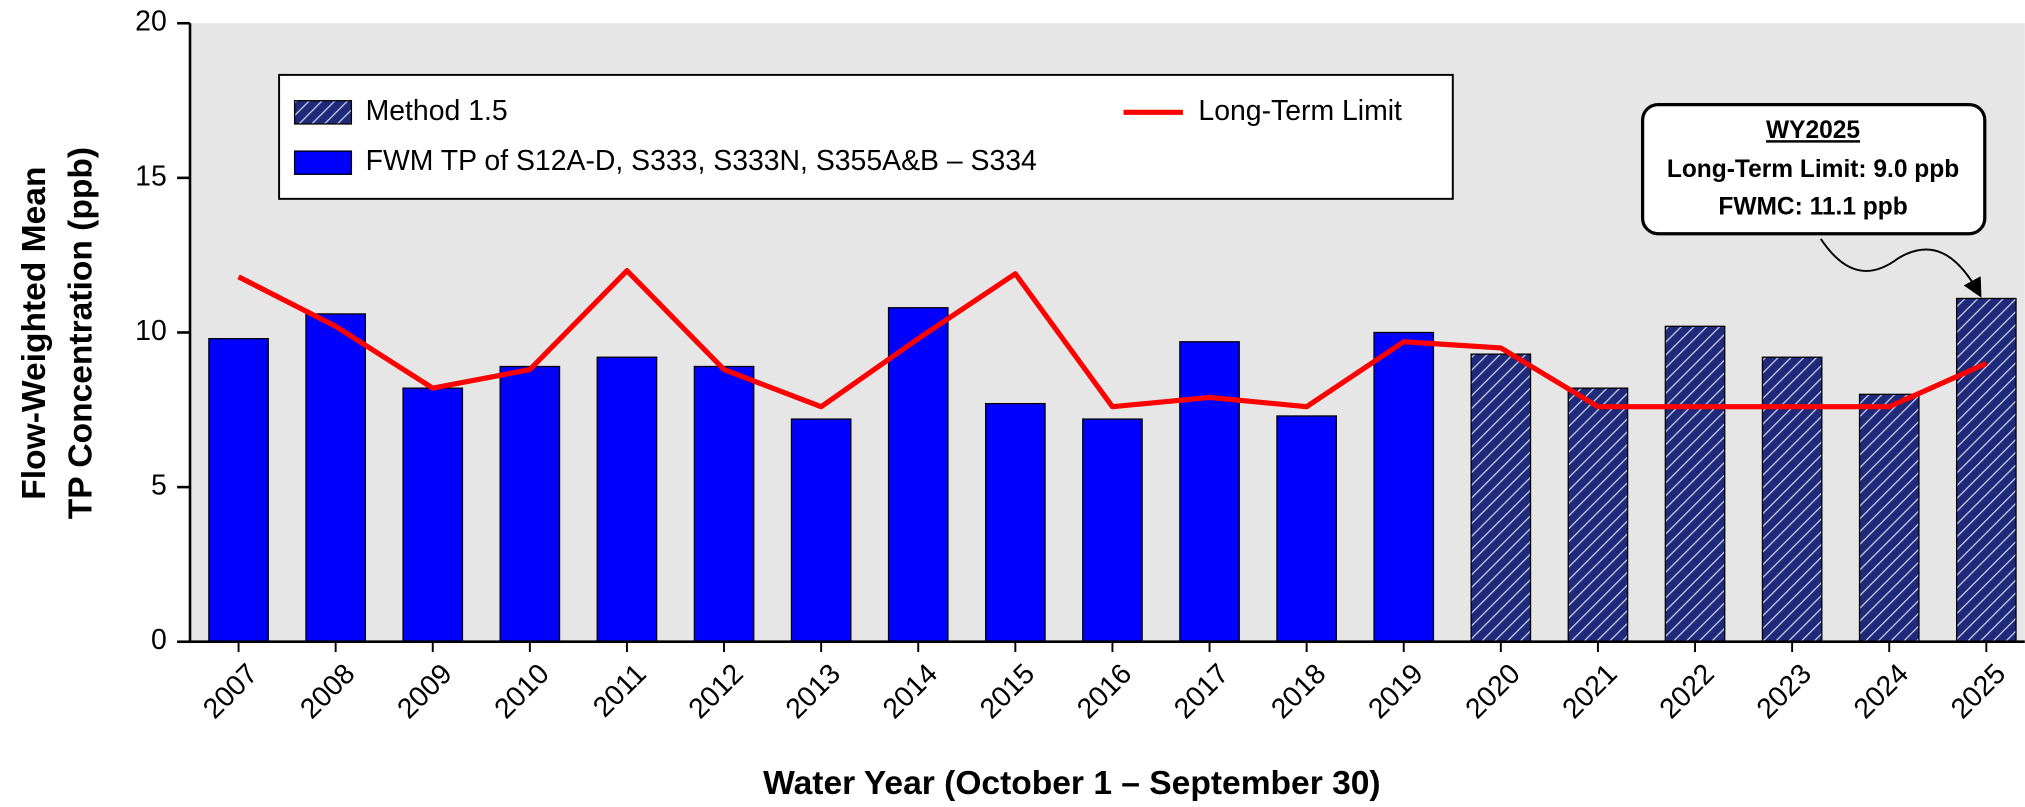 The height and width of the screenshot is (807, 2025). I want to click on x-tick-label: 2007, so click(230, 691).